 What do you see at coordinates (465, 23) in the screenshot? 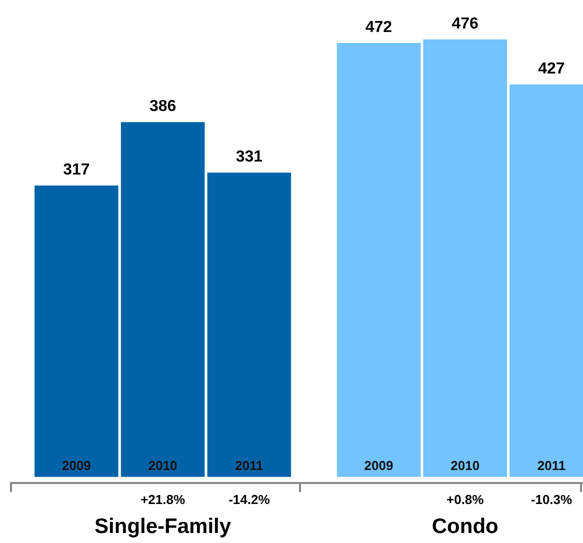
I see `data-label: 476` at bounding box center [465, 23].